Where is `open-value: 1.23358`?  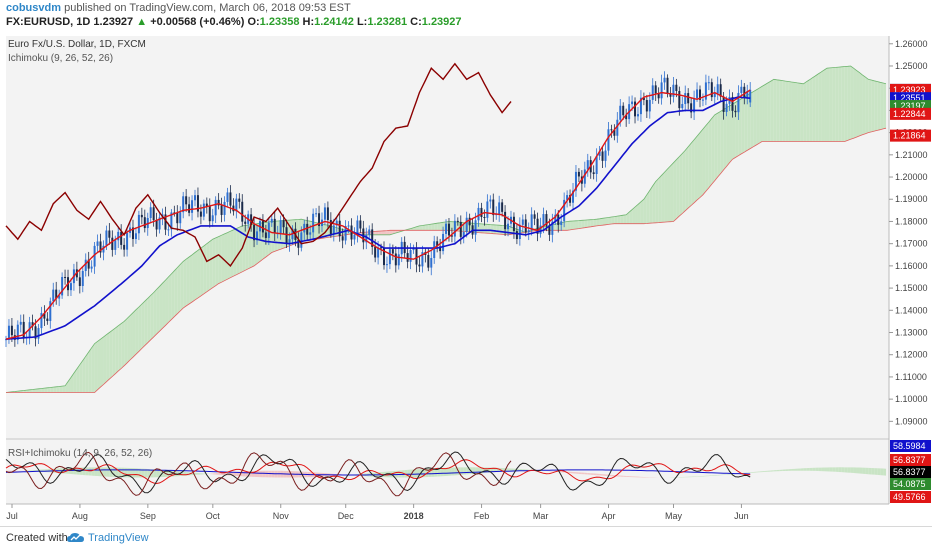 open-value: 1.23358 is located at coordinates (280, 22).